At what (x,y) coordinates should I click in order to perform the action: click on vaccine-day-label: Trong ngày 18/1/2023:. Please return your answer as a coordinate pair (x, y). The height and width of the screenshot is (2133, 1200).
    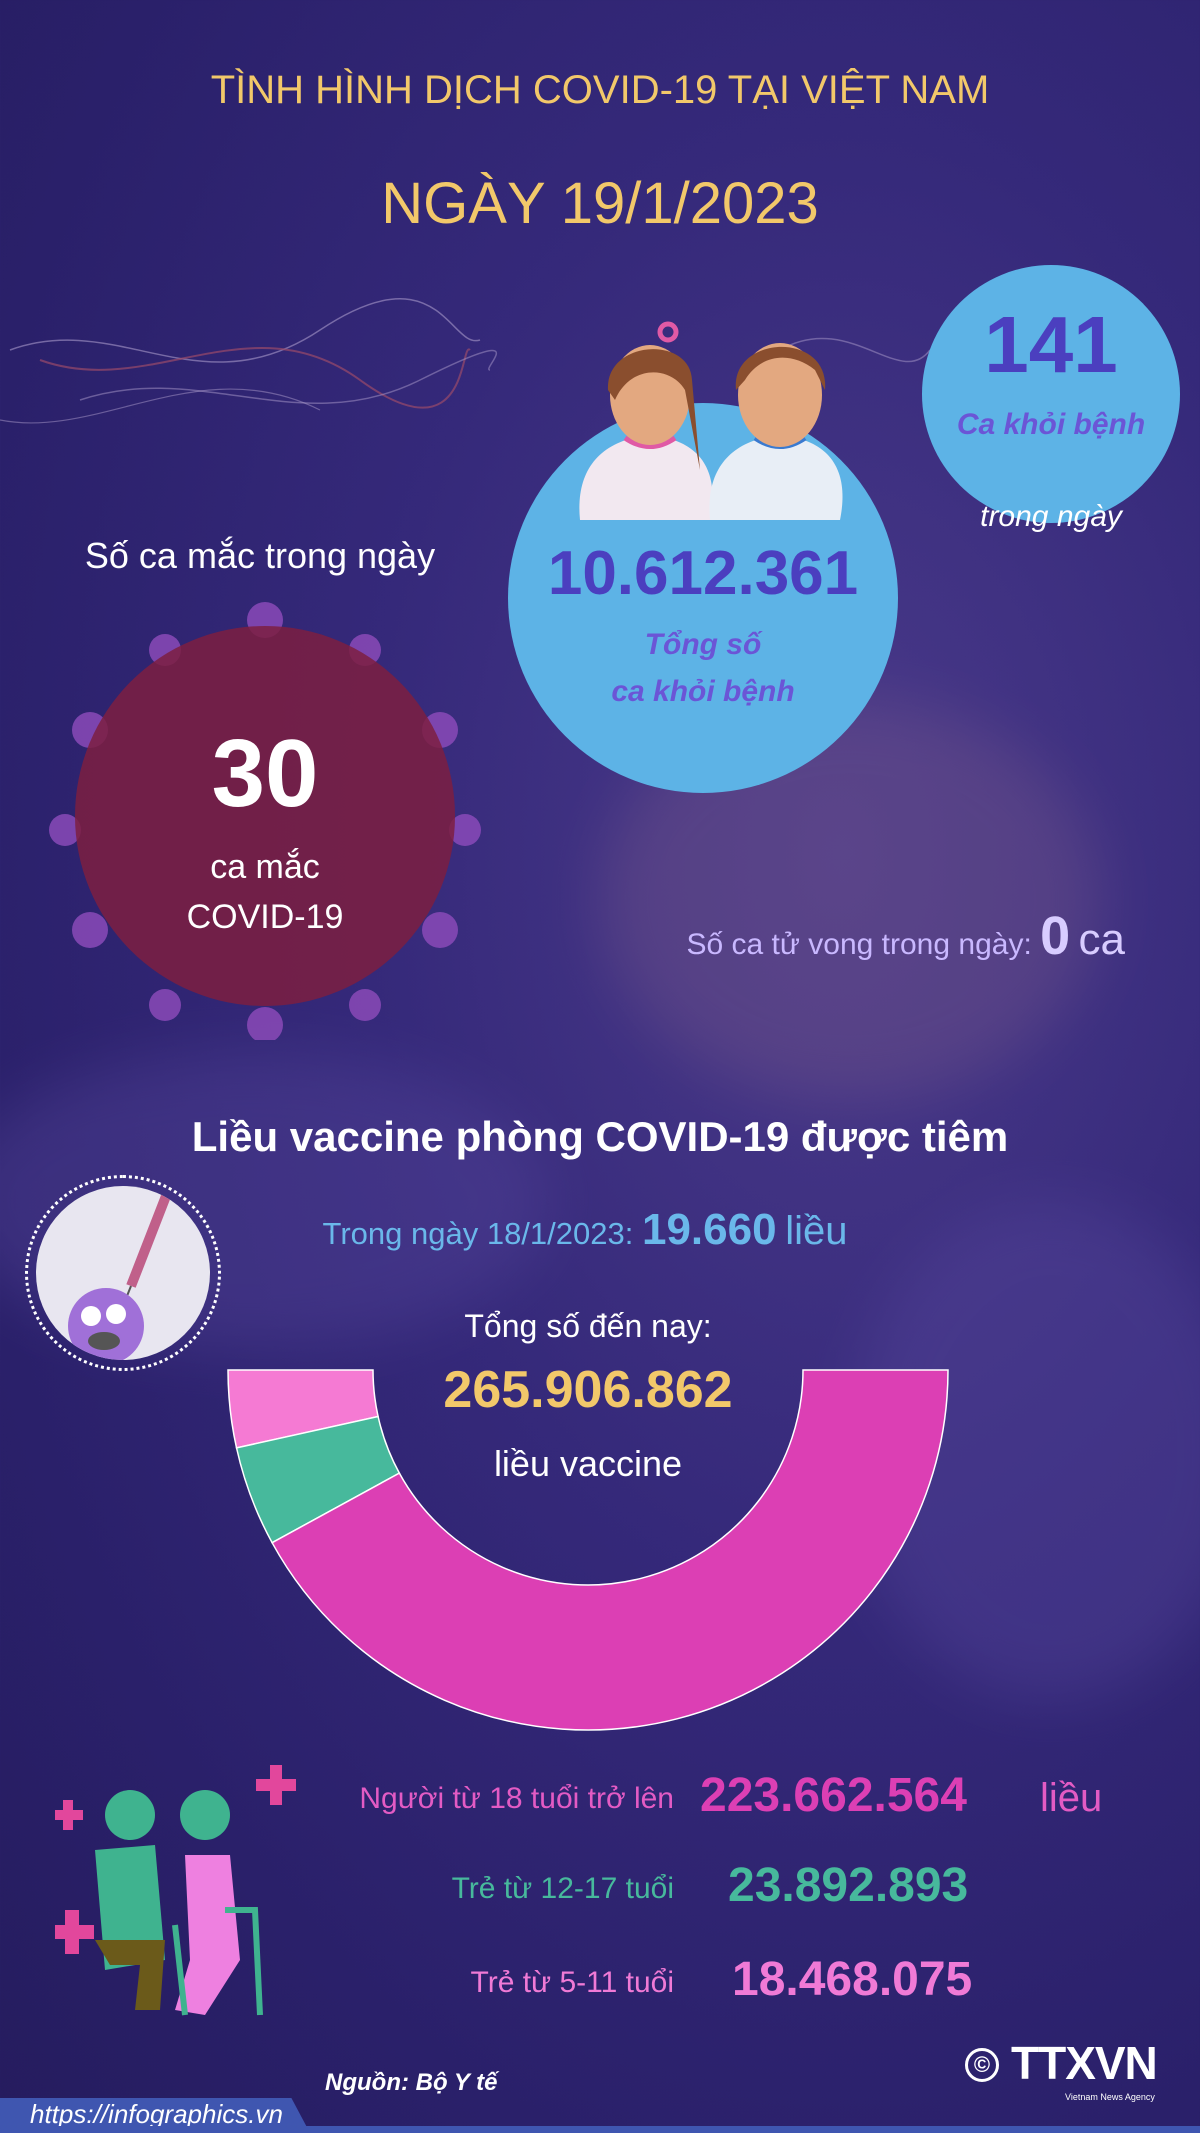
    Looking at the image, I should click on (478, 1233).